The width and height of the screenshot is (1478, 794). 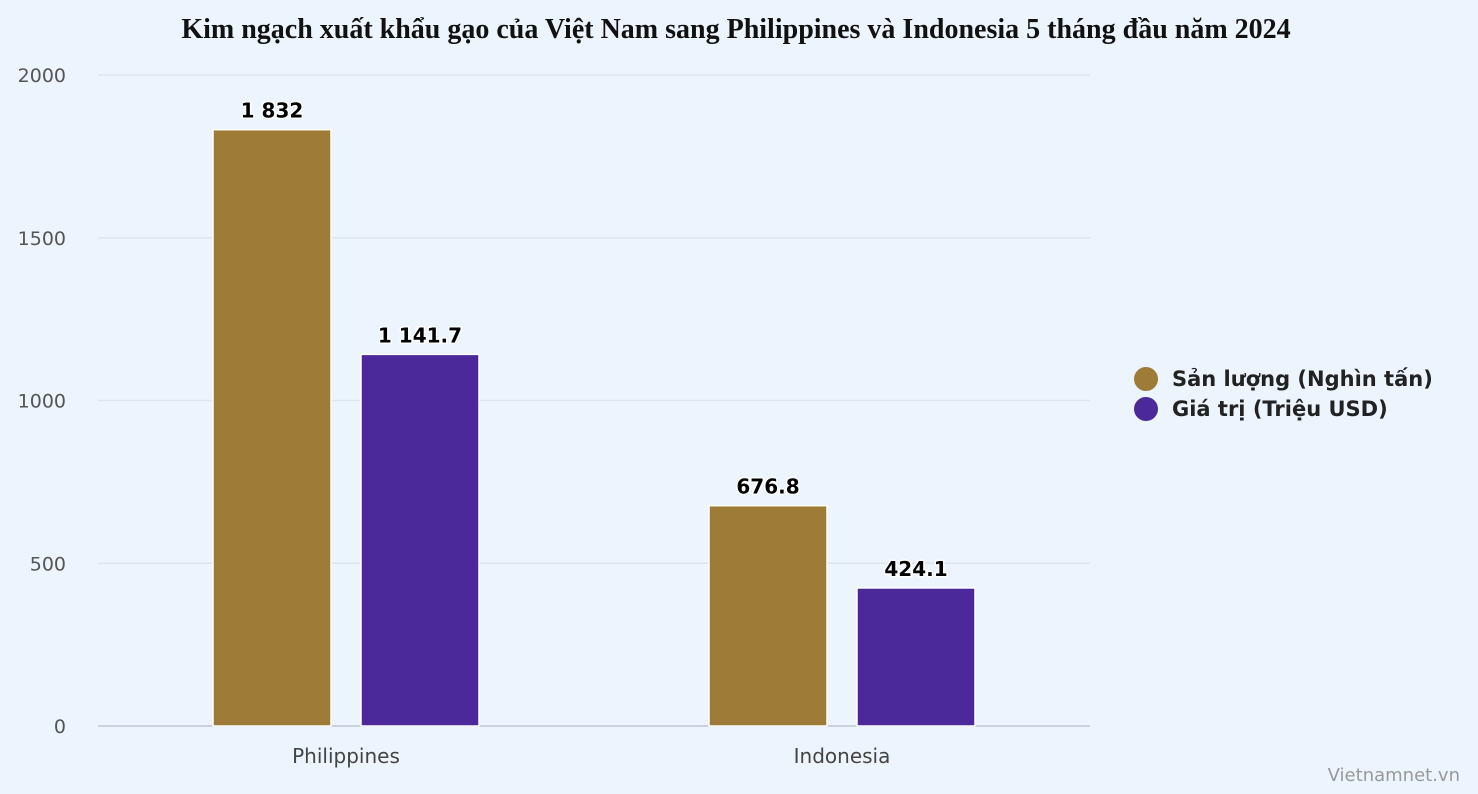 I want to click on data-label: 1 141.7, so click(x=420, y=335).